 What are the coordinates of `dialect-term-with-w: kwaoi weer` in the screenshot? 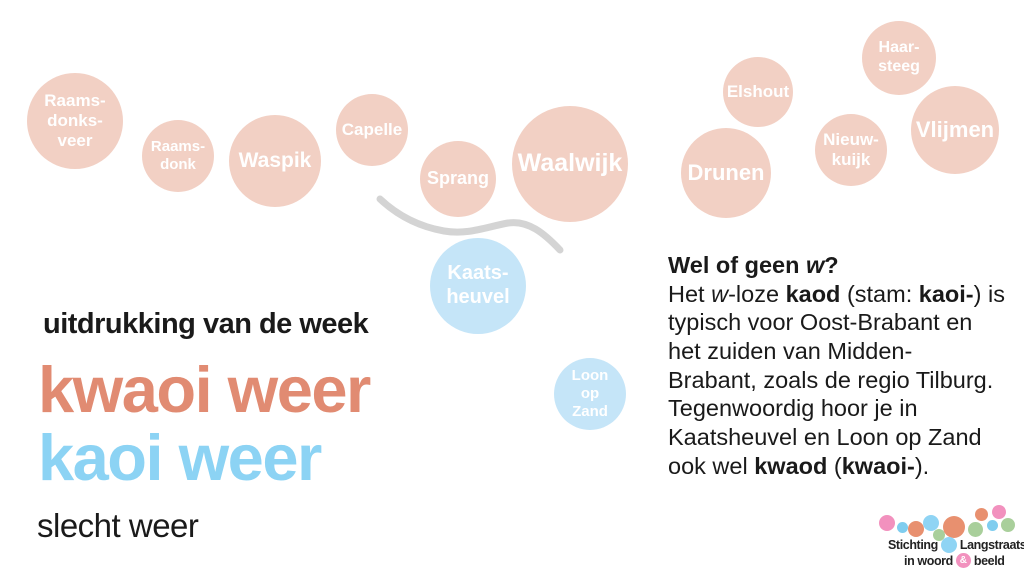 It's located at (204, 389).